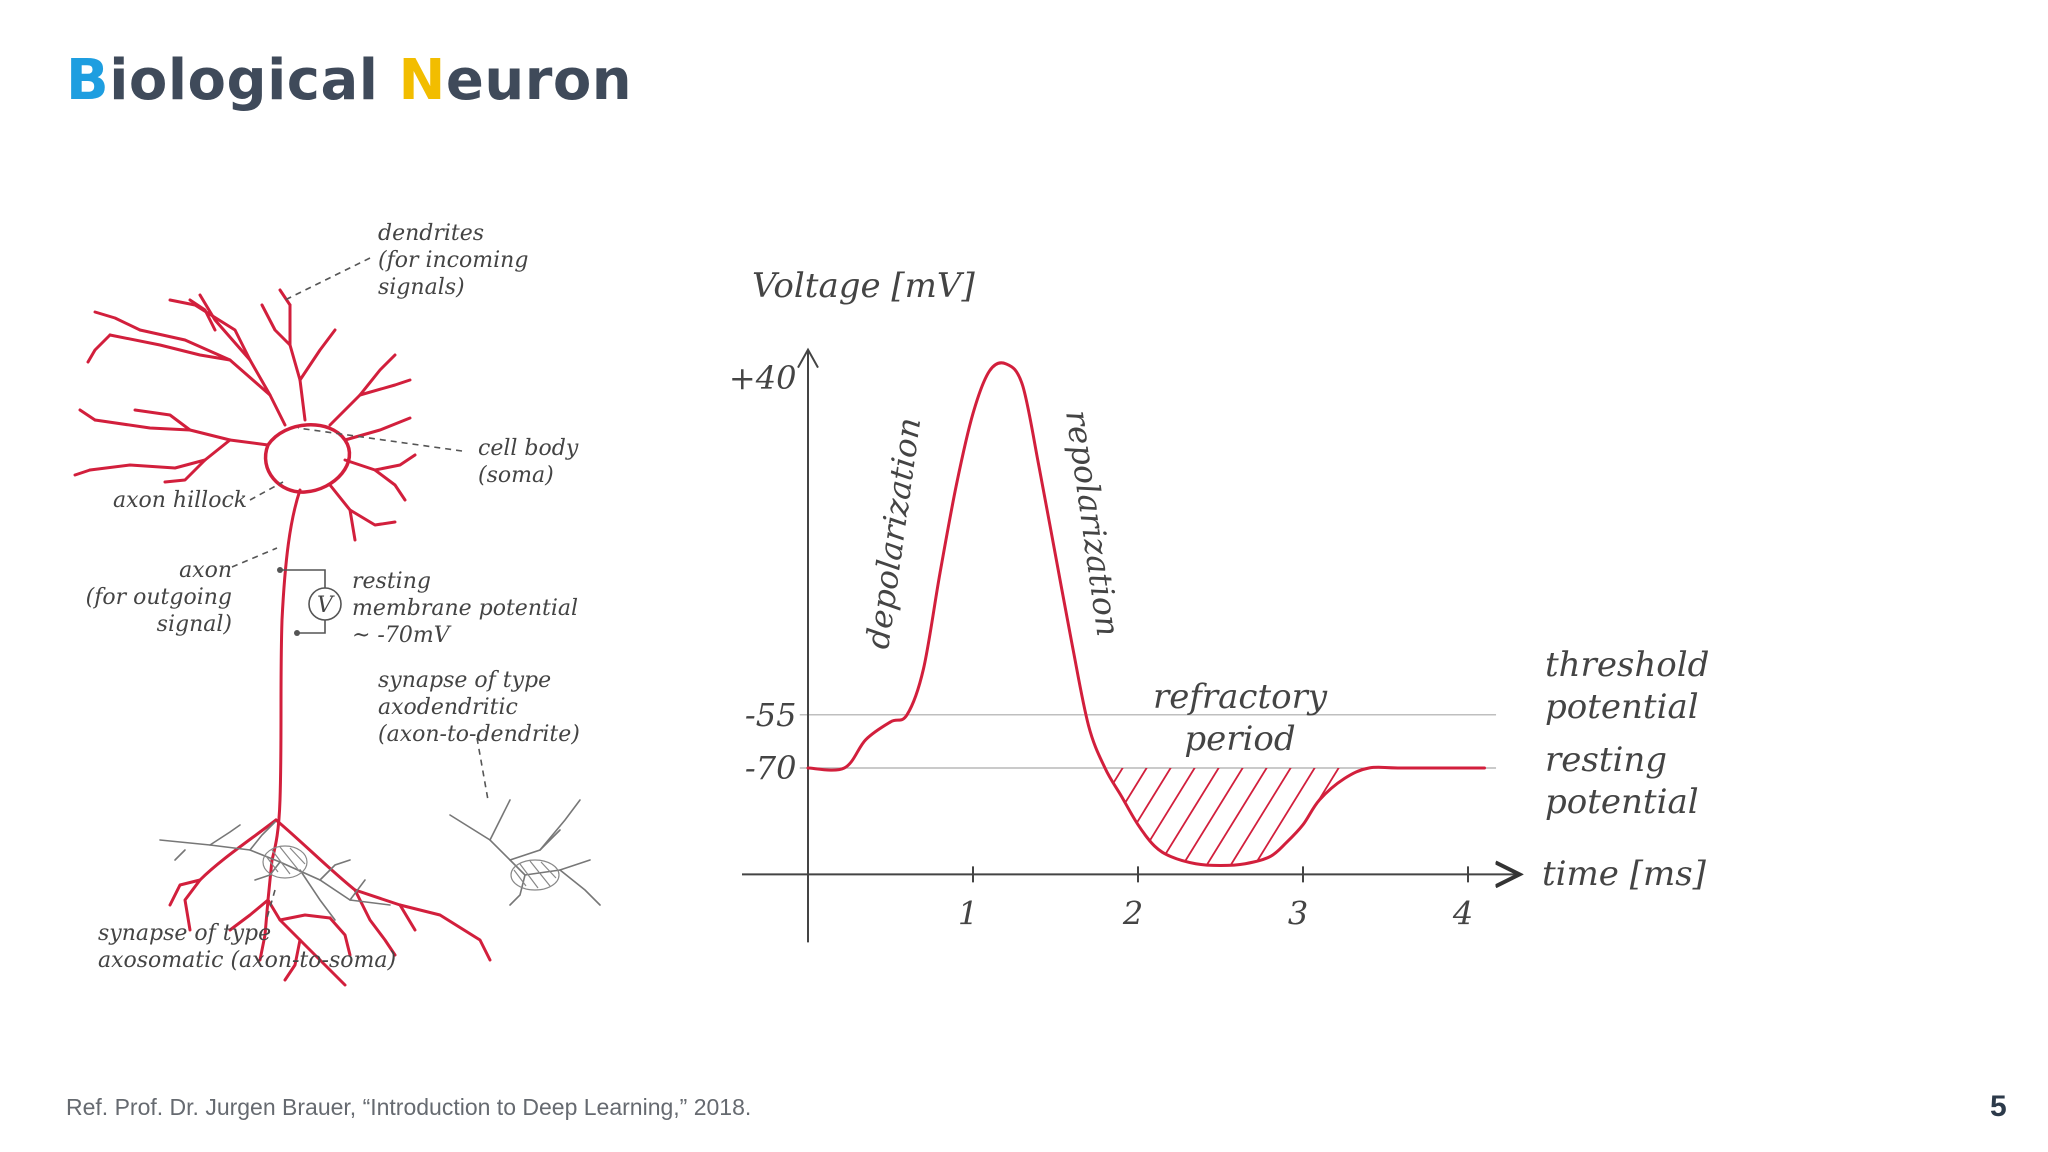 The height and width of the screenshot is (1152, 2048). Describe the element at coordinates (539, 80) in the screenshot. I see `title-word2-rest: euron` at that location.